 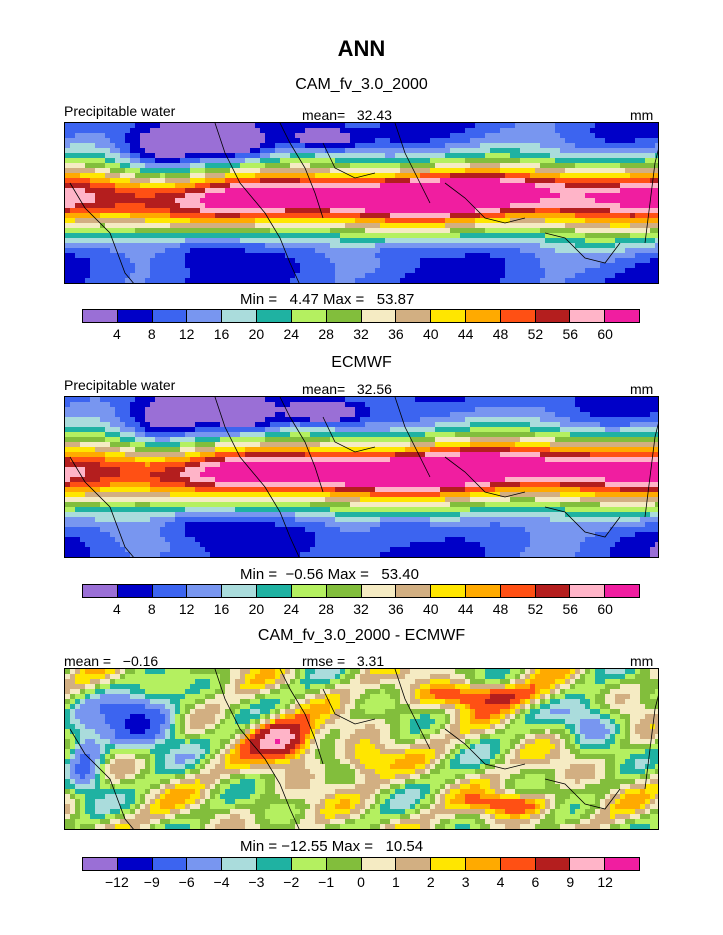 I want to click on panel1-colorbar, so click(x=361, y=316).